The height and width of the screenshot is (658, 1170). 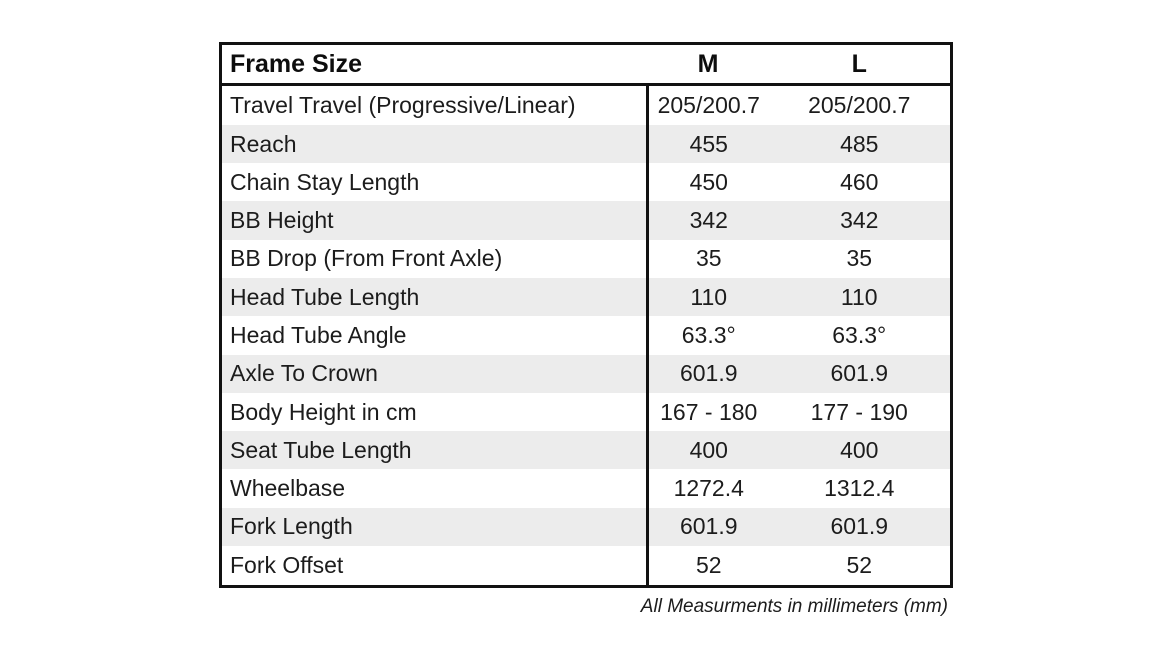 I want to click on value-l: 342, so click(x=859, y=220).